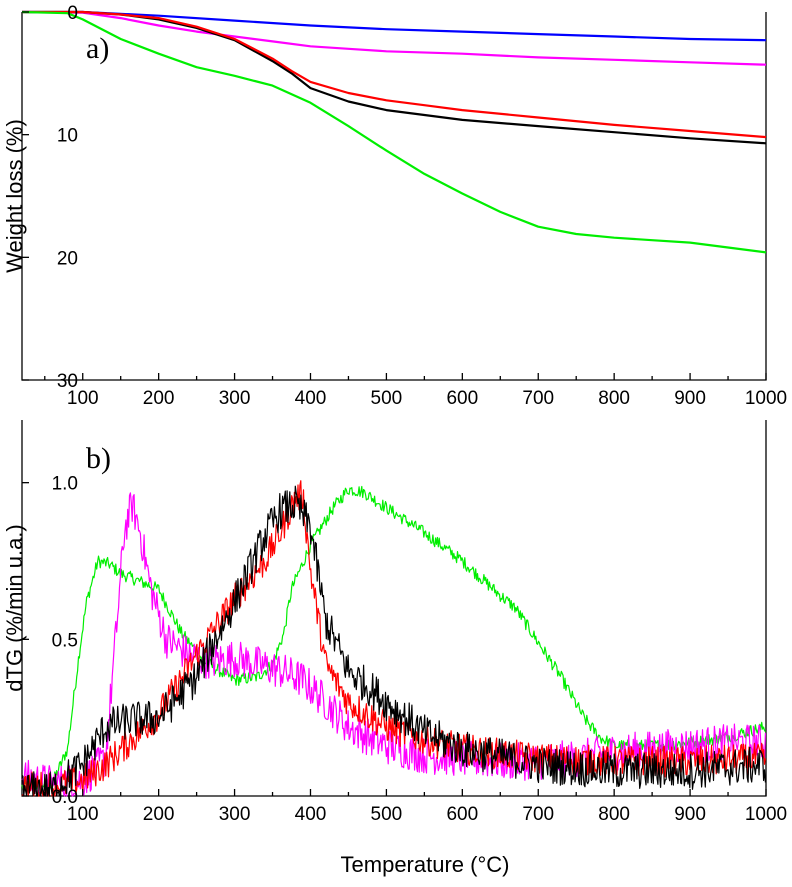  What do you see at coordinates (97, 48) in the screenshot?
I see `panel-label: a)` at bounding box center [97, 48].